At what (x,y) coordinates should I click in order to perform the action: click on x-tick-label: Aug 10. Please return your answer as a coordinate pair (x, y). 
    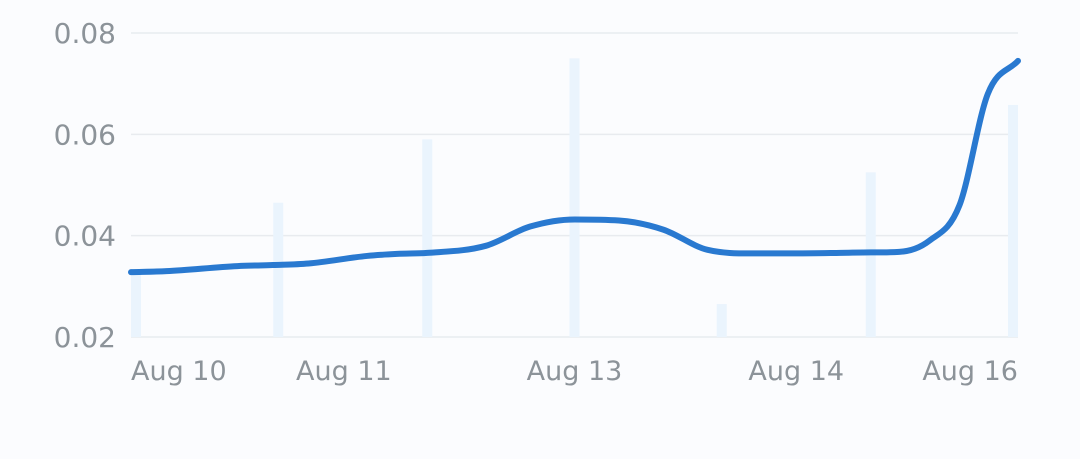
    Looking at the image, I should click on (179, 371).